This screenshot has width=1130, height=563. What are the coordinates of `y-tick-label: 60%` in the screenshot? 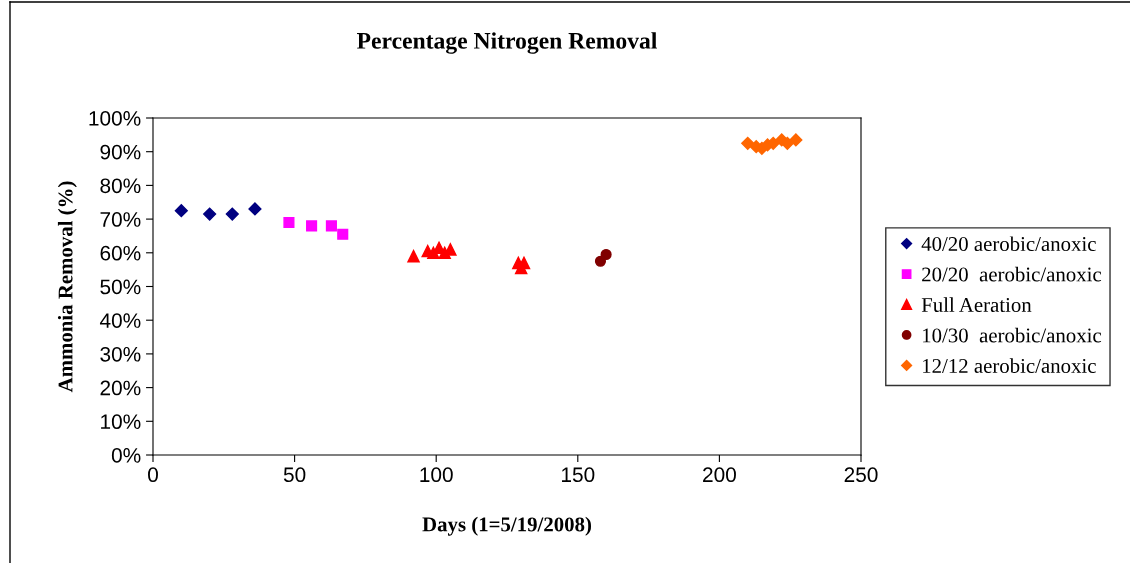 It's located at (120, 253).